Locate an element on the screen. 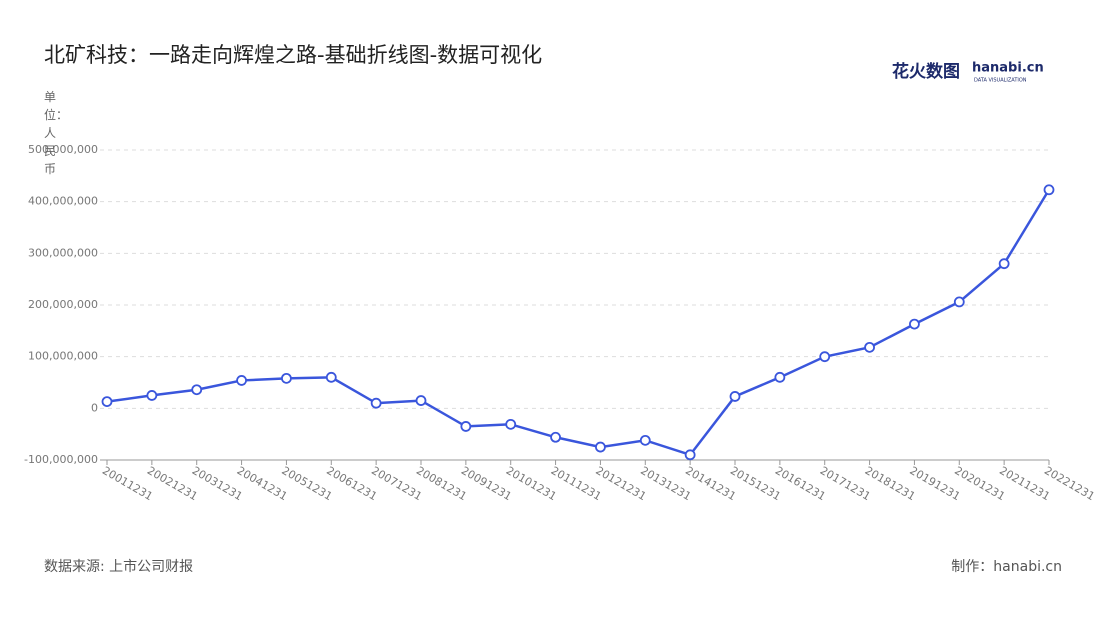 The width and height of the screenshot is (1100, 620). y-tick-label: 0 is located at coordinates (94, 407).